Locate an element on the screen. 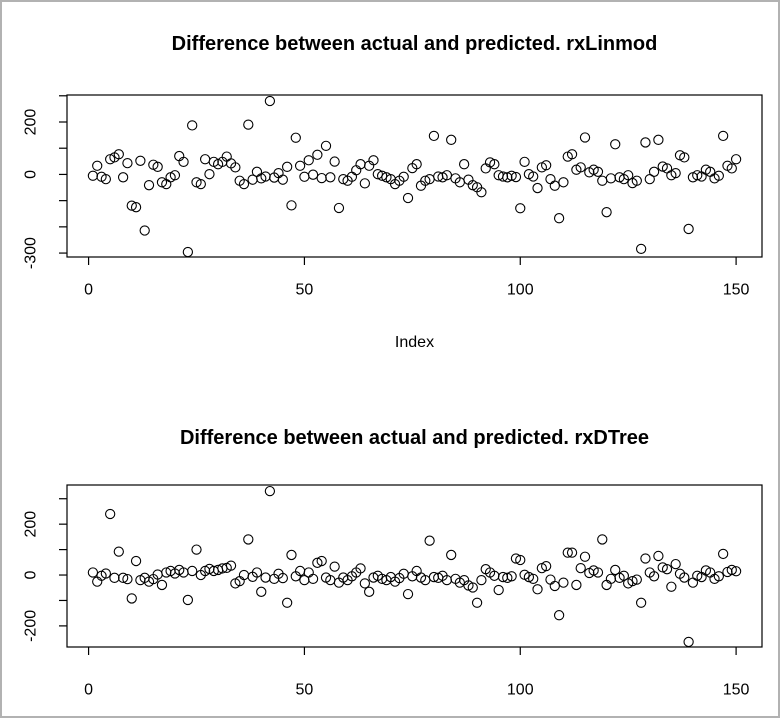 Image resolution: width=780 pixels, height=718 pixels. x-tick-label-rxlinmod: 100 is located at coordinates (520, 290).